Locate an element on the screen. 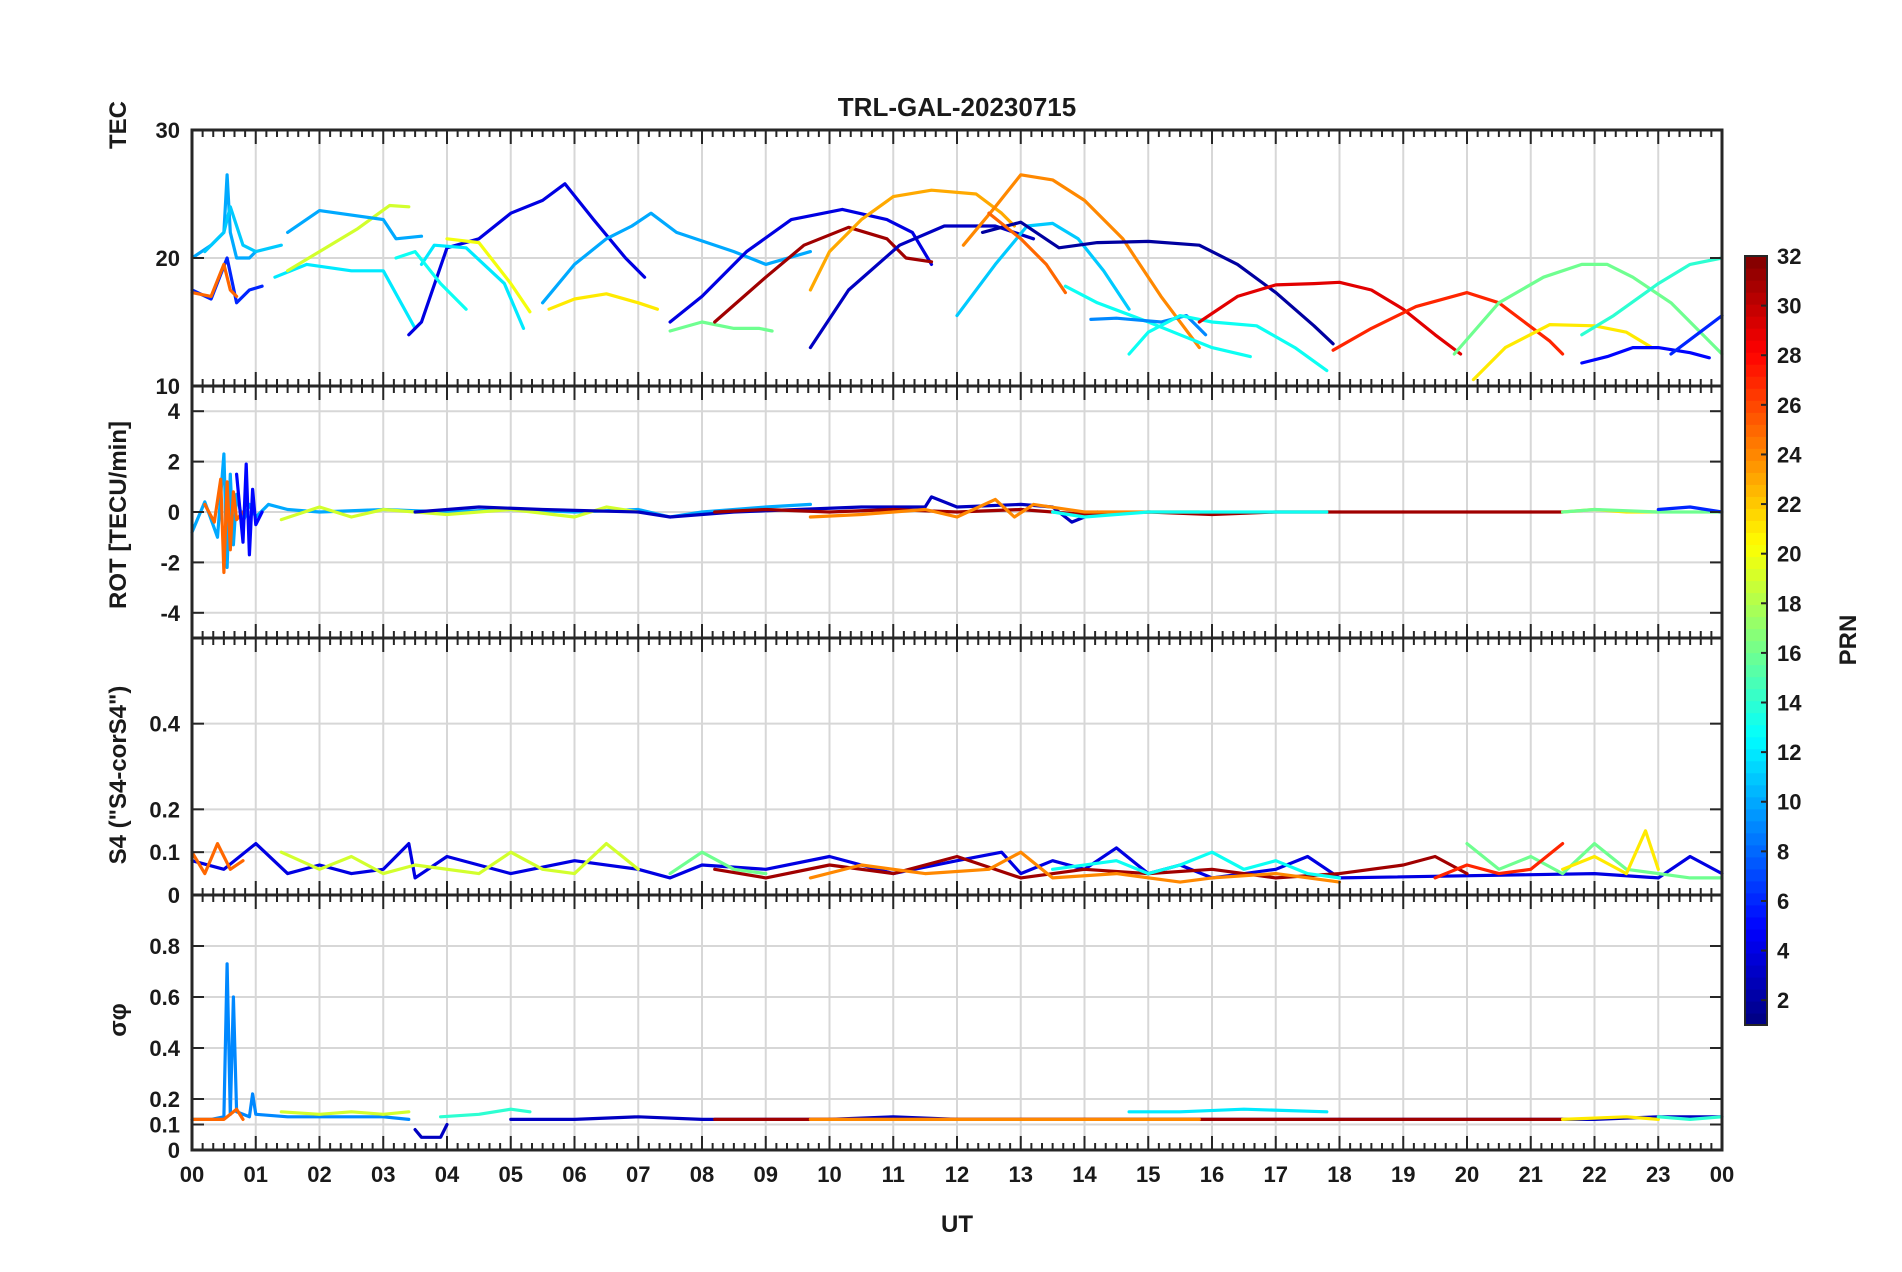 The height and width of the screenshot is (1272, 1902). y-axis-label-s4: S4 ("S4-corS4") is located at coordinates (118, 775).